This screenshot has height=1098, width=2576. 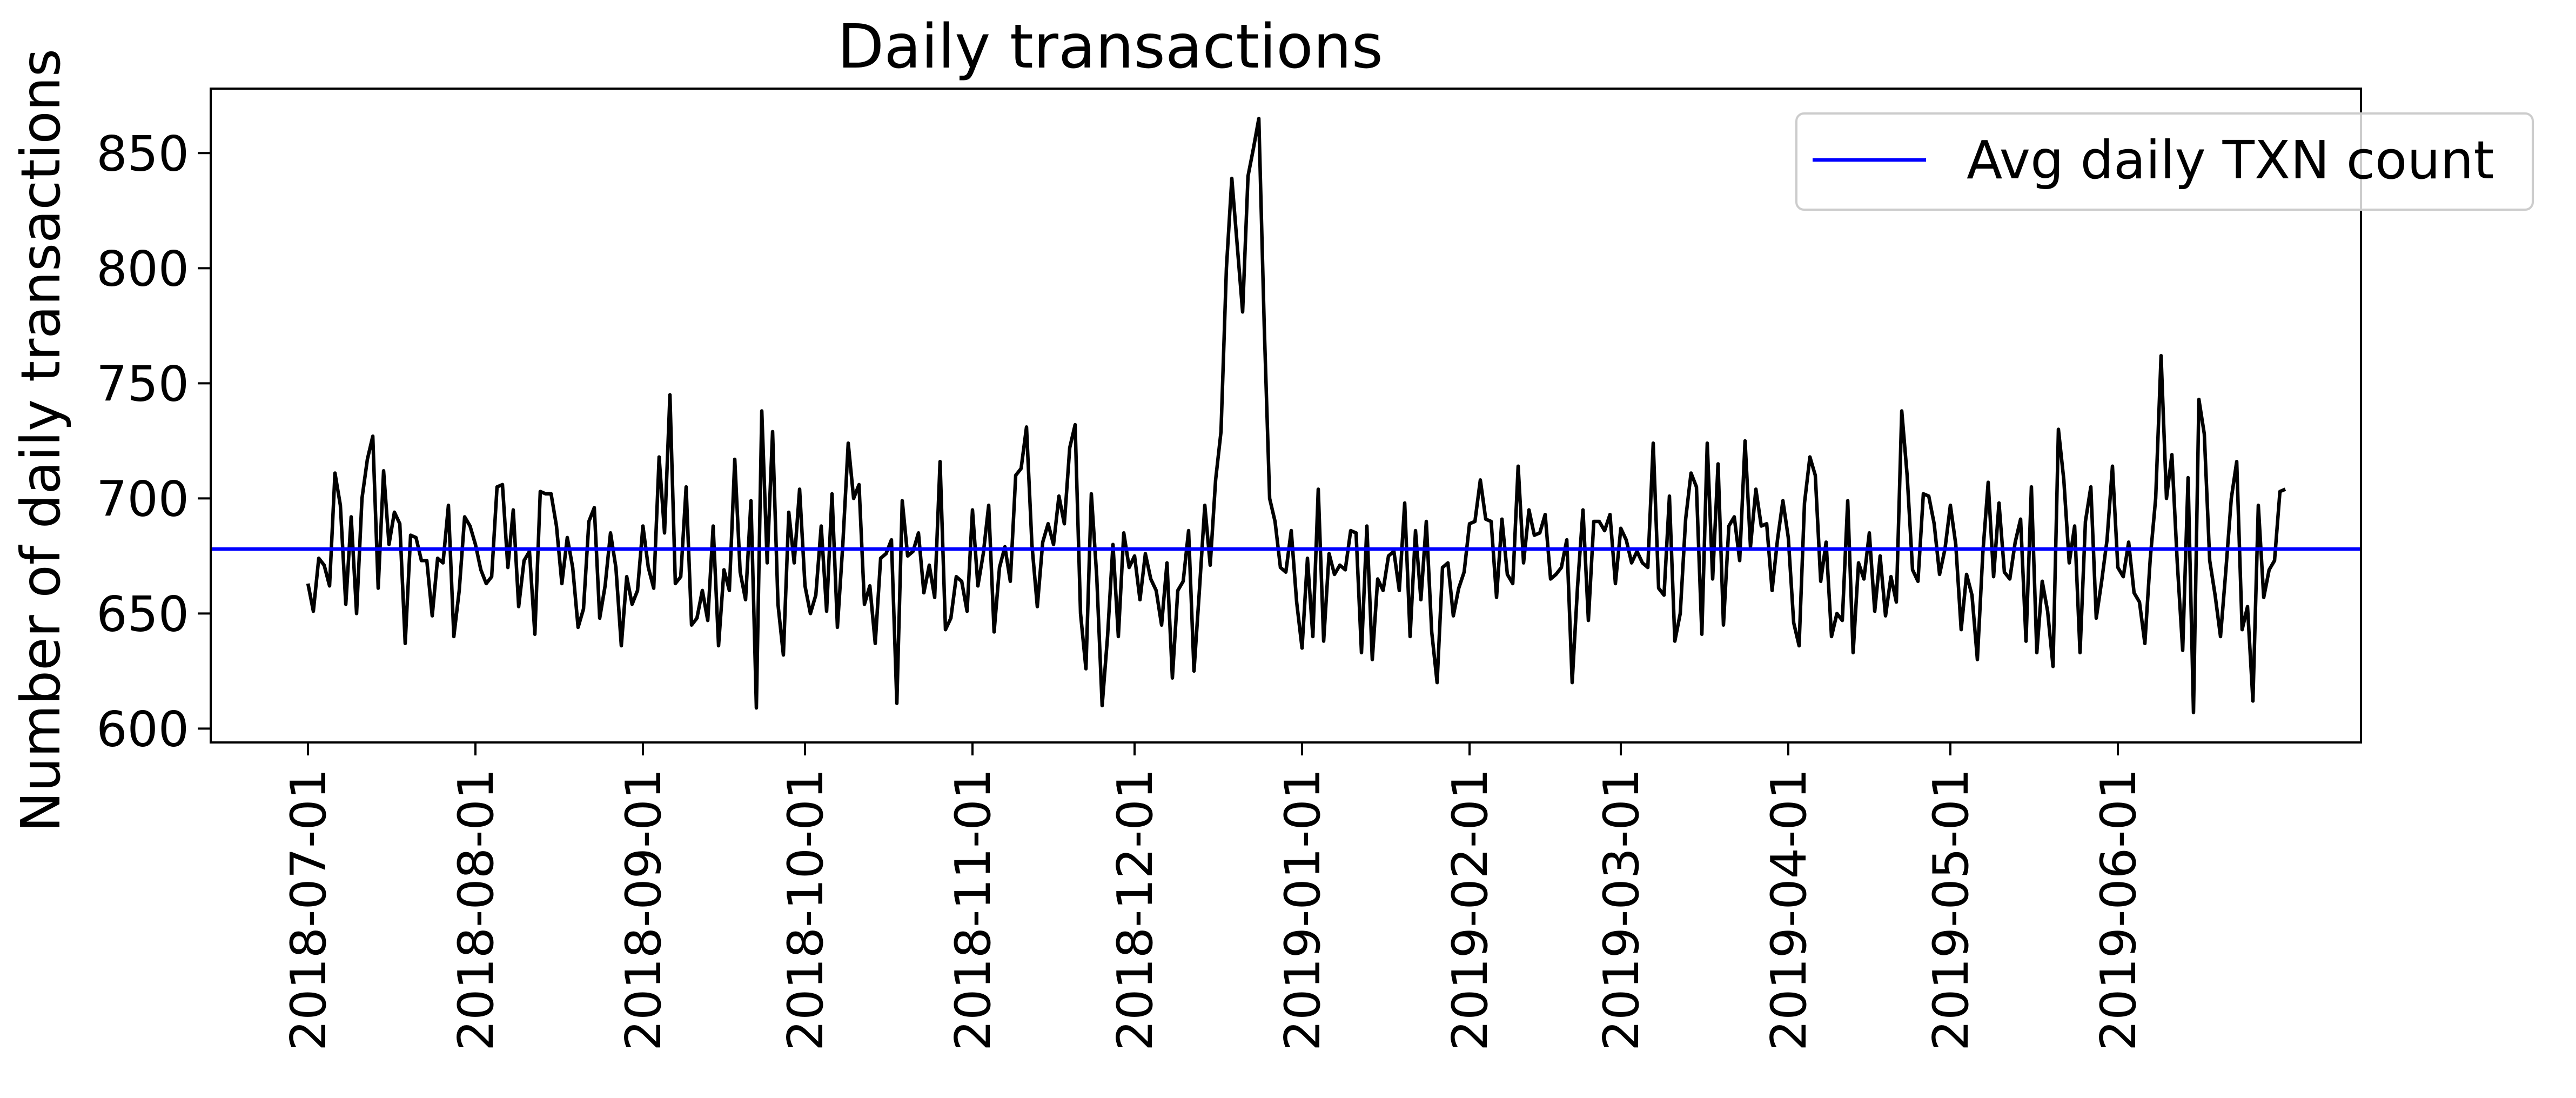 I want to click on y-tick-label: 850, so click(x=143, y=153).